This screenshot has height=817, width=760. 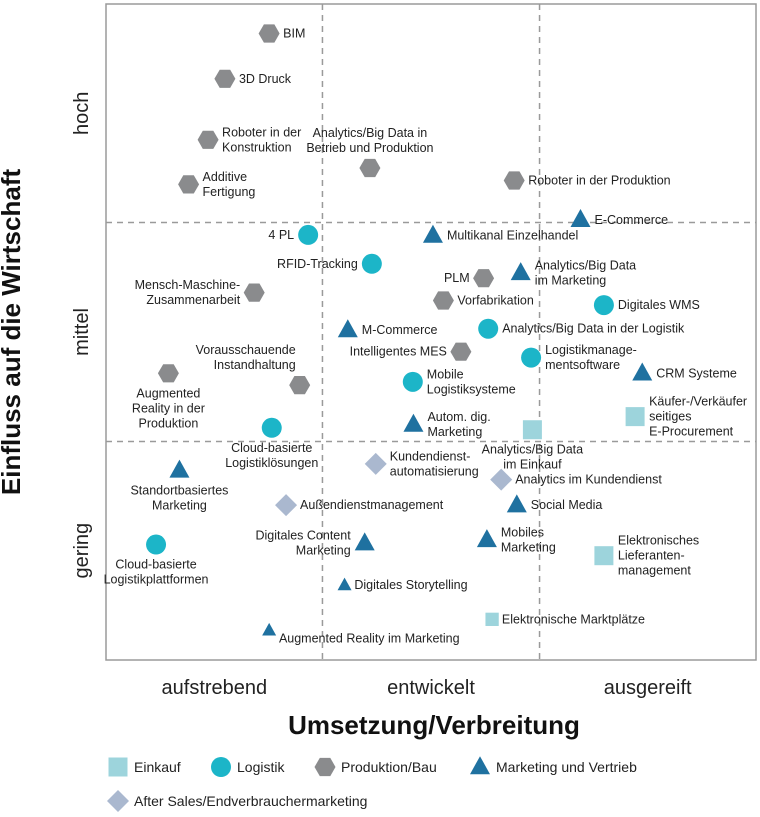 What do you see at coordinates (599, 180) in the screenshot?
I see `point-label: Roboter in der Produktion` at bounding box center [599, 180].